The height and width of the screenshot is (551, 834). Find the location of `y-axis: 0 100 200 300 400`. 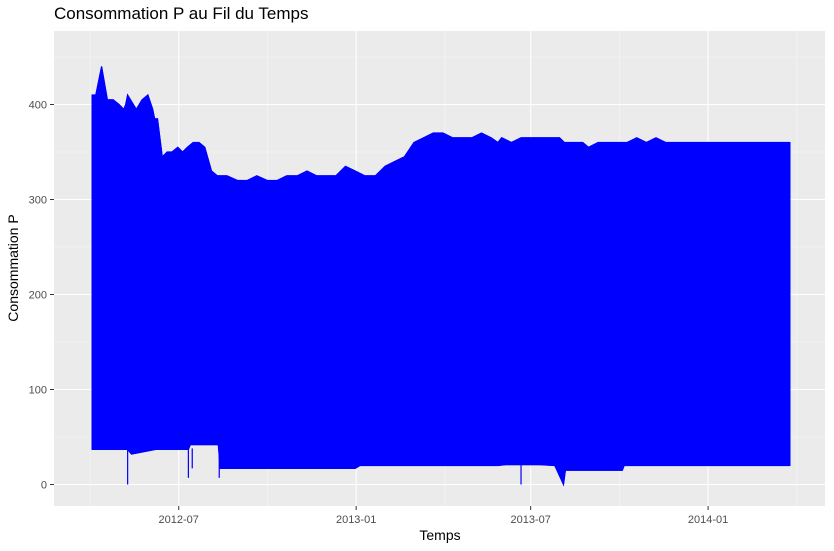

y-axis: 0 100 200 300 400 is located at coordinates (41, 296).